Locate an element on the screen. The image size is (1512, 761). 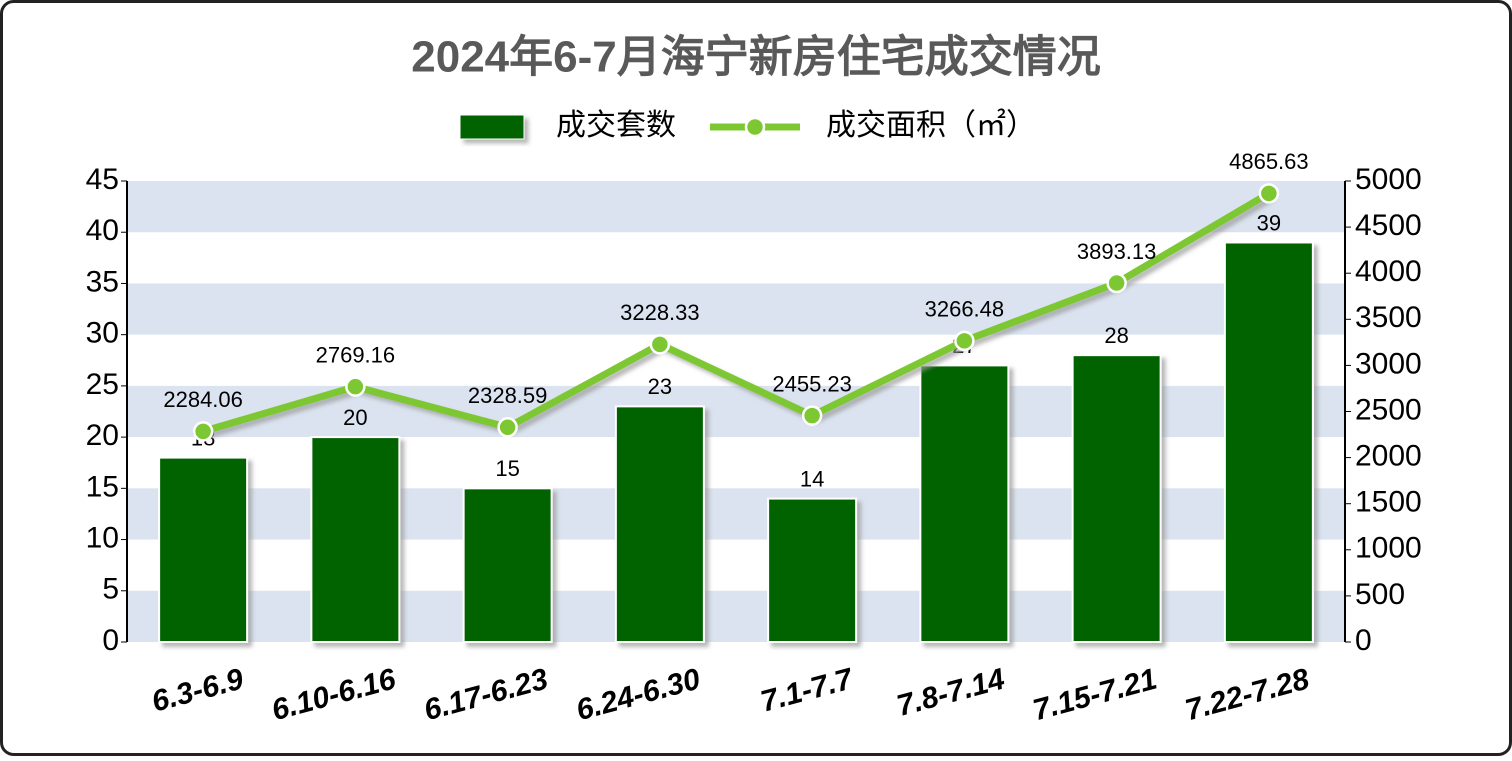
line-label: 2328.59 is located at coordinates (508, 395).